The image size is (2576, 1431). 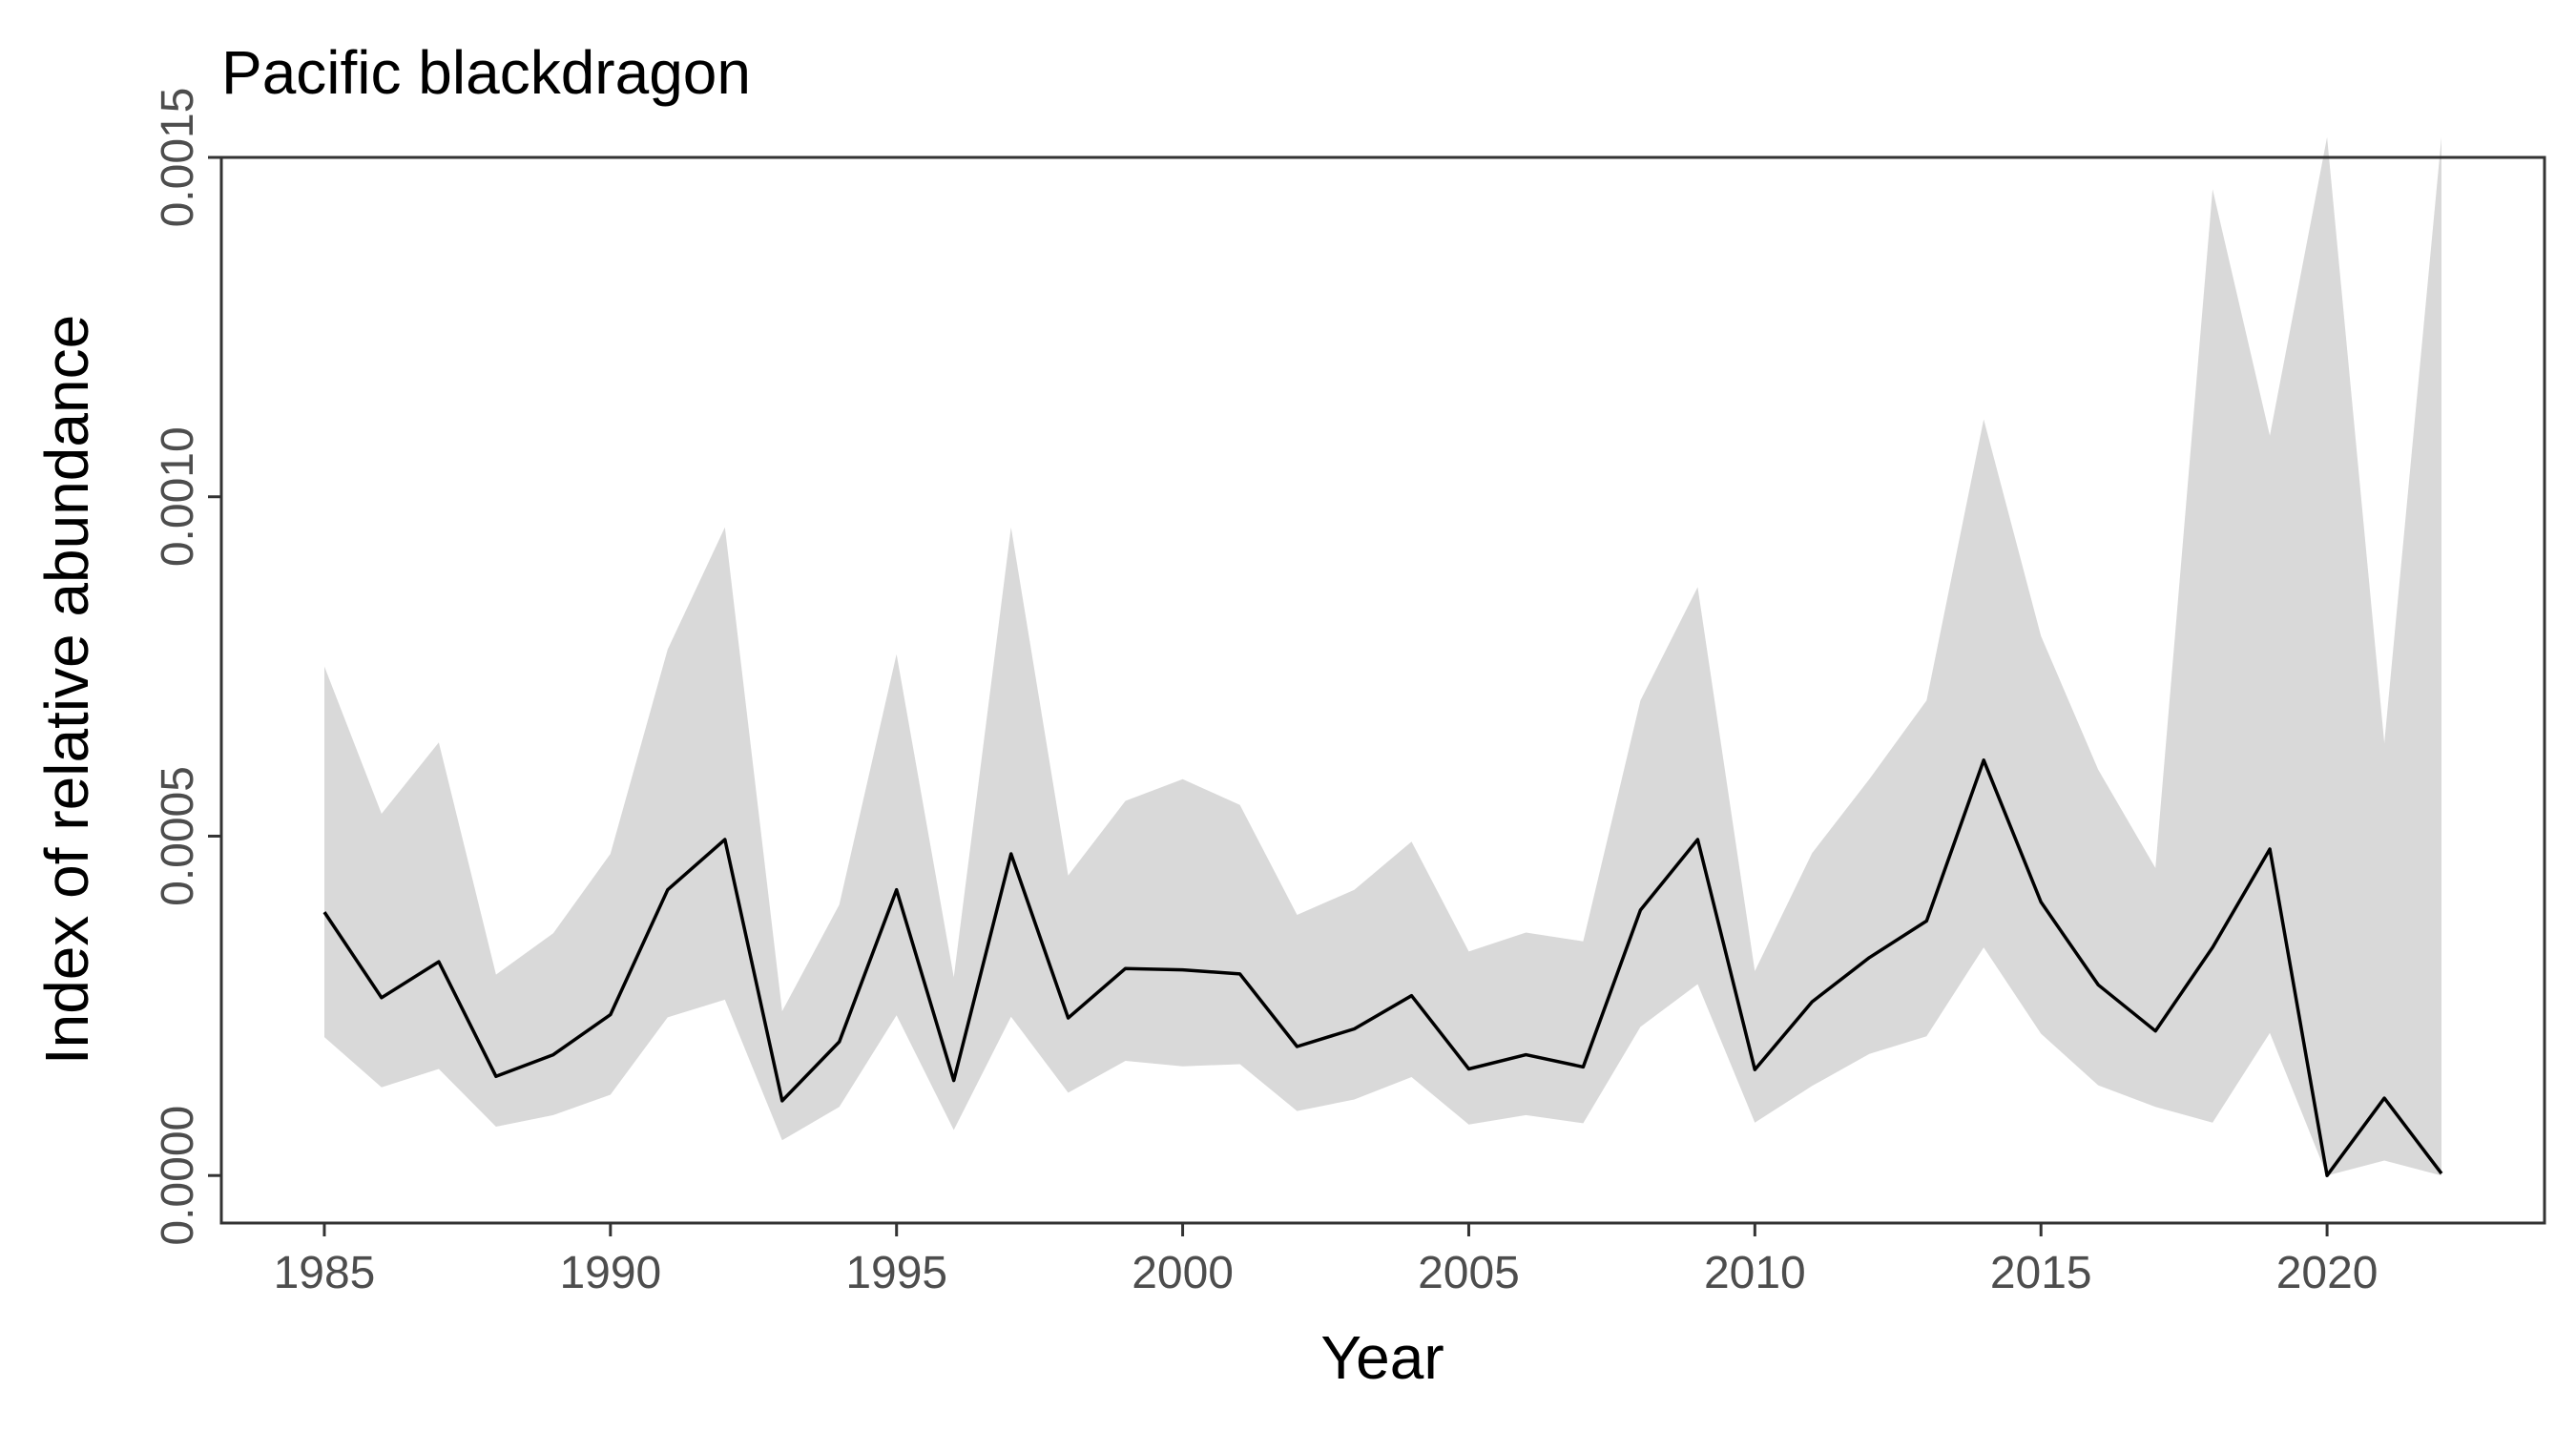 I want to click on y-tick-label-0.0010: 0.0010, so click(x=178, y=496).